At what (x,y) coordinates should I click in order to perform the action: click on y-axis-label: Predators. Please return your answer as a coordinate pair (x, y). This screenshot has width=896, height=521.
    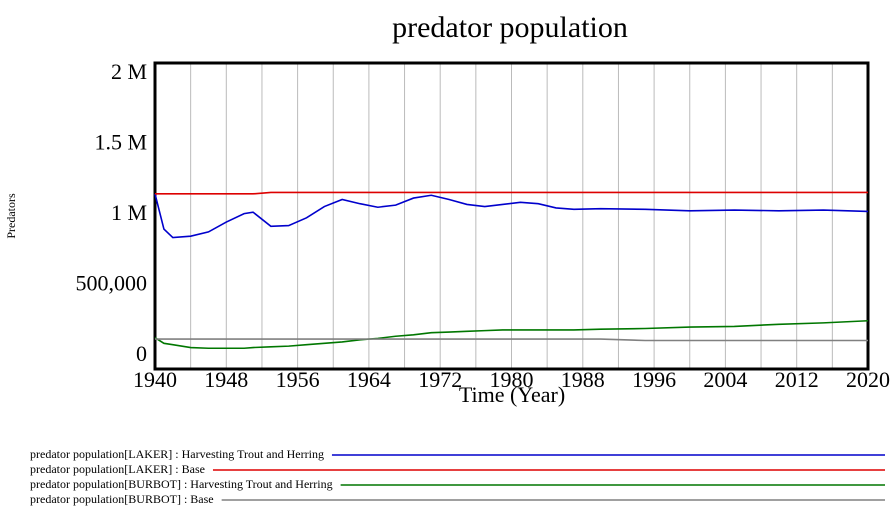
    Looking at the image, I should click on (11, 216).